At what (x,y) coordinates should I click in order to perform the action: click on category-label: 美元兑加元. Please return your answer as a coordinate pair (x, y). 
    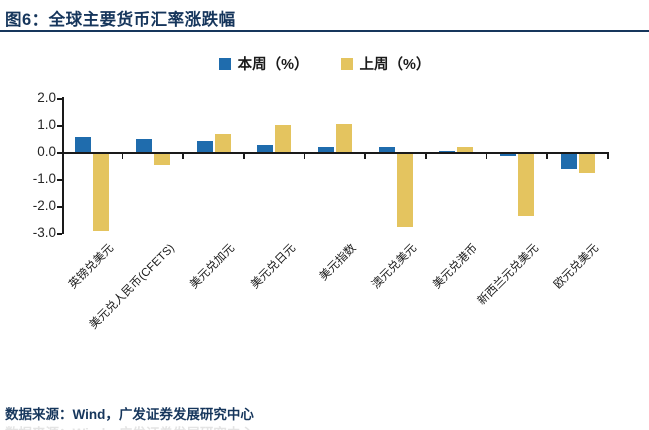
    Looking at the image, I should click on (213, 267).